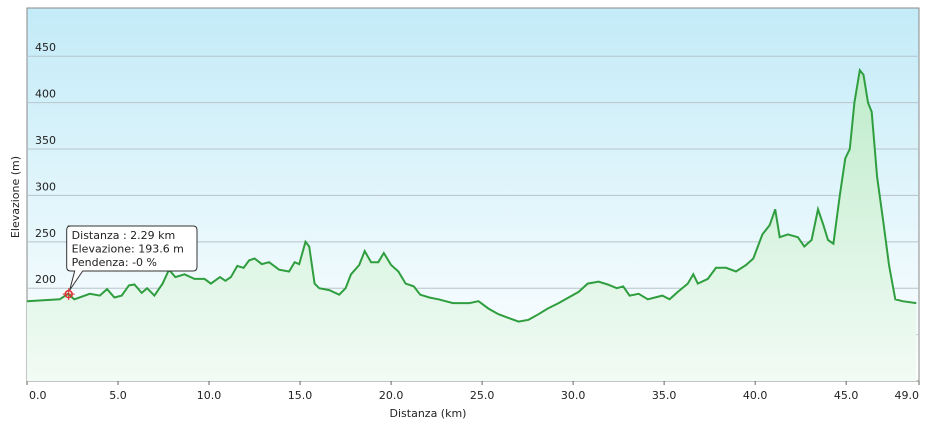 The height and width of the screenshot is (430, 927). What do you see at coordinates (846, 395) in the screenshot?
I see `x-tick-label: 45.0` at bounding box center [846, 395].